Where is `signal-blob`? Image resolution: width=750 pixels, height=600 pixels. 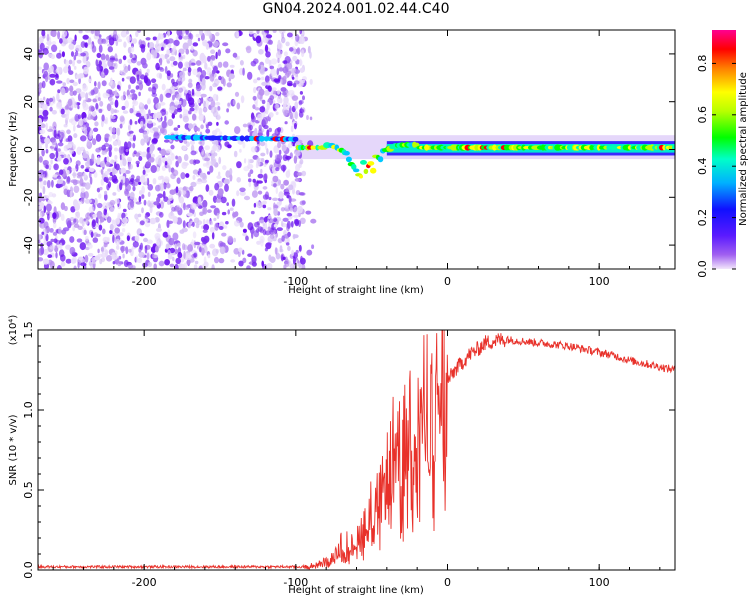 signal-blob is located at coordinates (417, 144).